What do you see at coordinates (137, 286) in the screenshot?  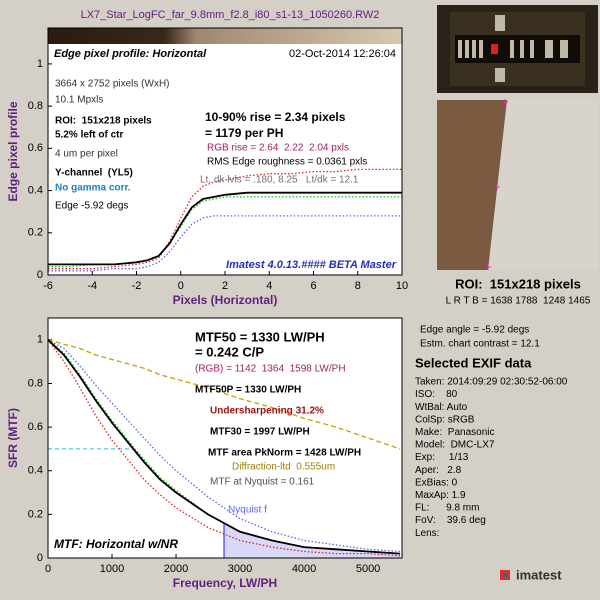 I see `x-tick-label: -2` at bounding box center [137, 286].